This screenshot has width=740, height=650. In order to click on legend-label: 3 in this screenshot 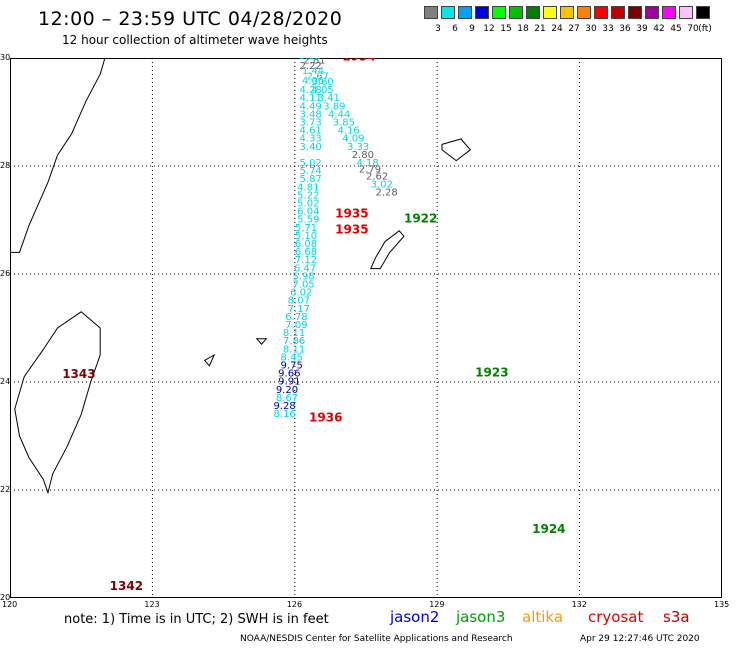, I will do `click(438, 29)`.